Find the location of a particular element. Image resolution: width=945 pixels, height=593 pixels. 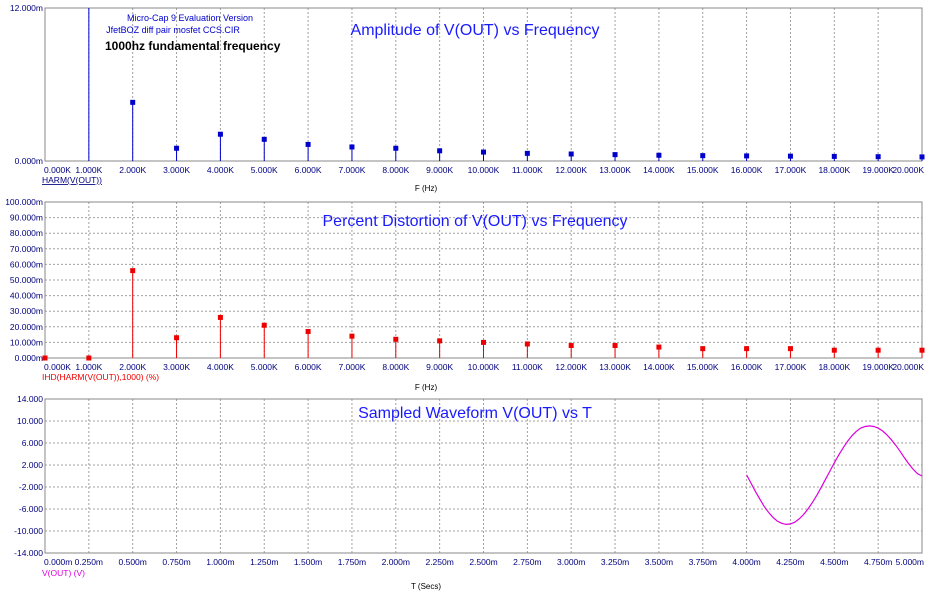

y-tick-label: 10.000 is located at coordinates (30, 421).